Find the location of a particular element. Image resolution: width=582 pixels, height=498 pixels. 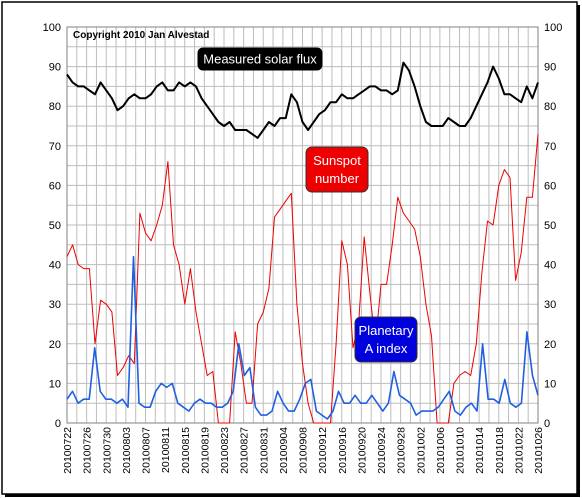

y-tick-label-left: 60 is located at coordinates (55, 186).